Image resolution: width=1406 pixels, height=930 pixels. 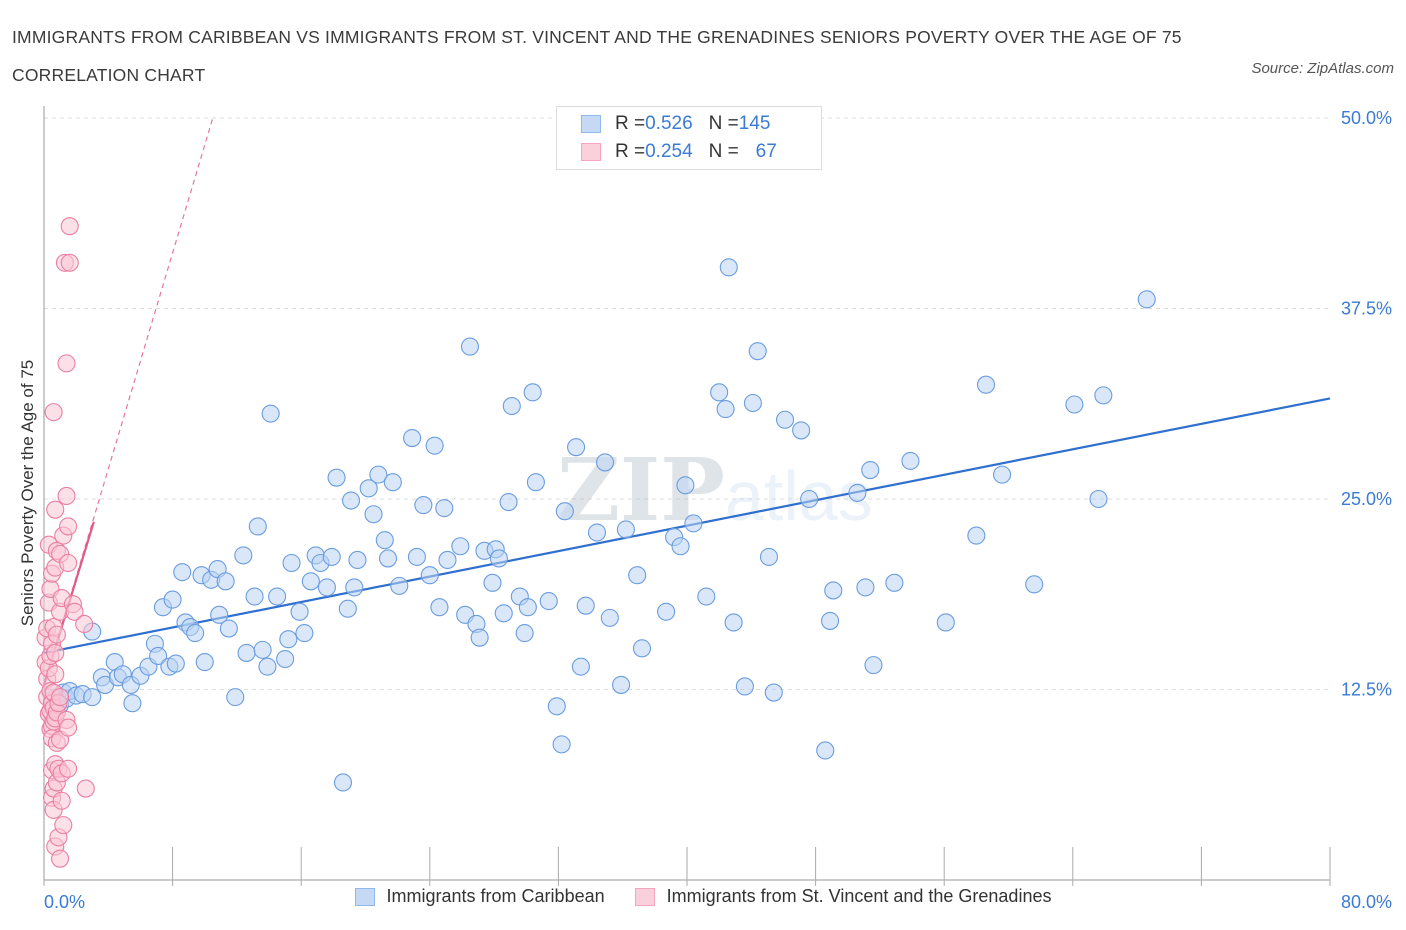 I want to click on legend-swatch-caribbean, so click(x=591, y=124).